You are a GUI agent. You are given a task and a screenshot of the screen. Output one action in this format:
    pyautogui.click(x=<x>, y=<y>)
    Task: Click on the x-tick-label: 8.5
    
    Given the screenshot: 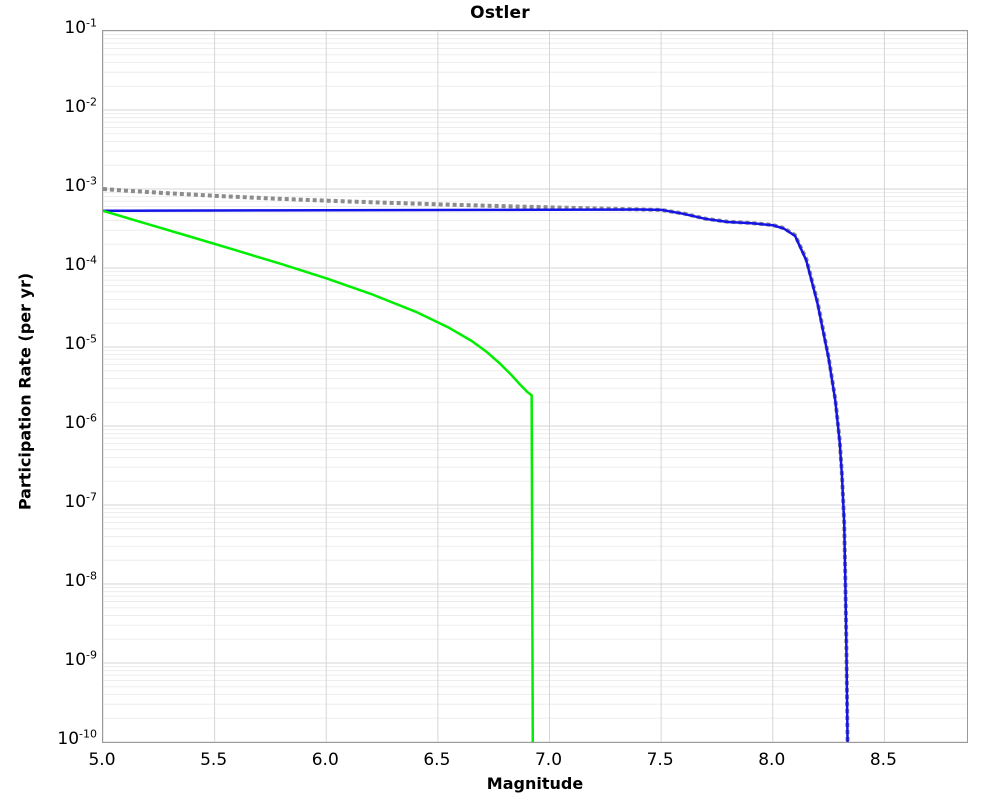 What is the action you would take?
    pyautogui.click(x=883, y=760)
    